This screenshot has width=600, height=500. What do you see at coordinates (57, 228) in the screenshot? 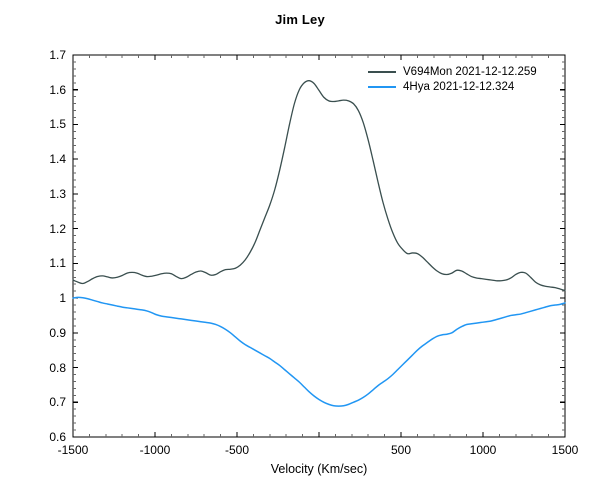
I see `y-tick-label: 1.2` at bounding box center [57, 228].